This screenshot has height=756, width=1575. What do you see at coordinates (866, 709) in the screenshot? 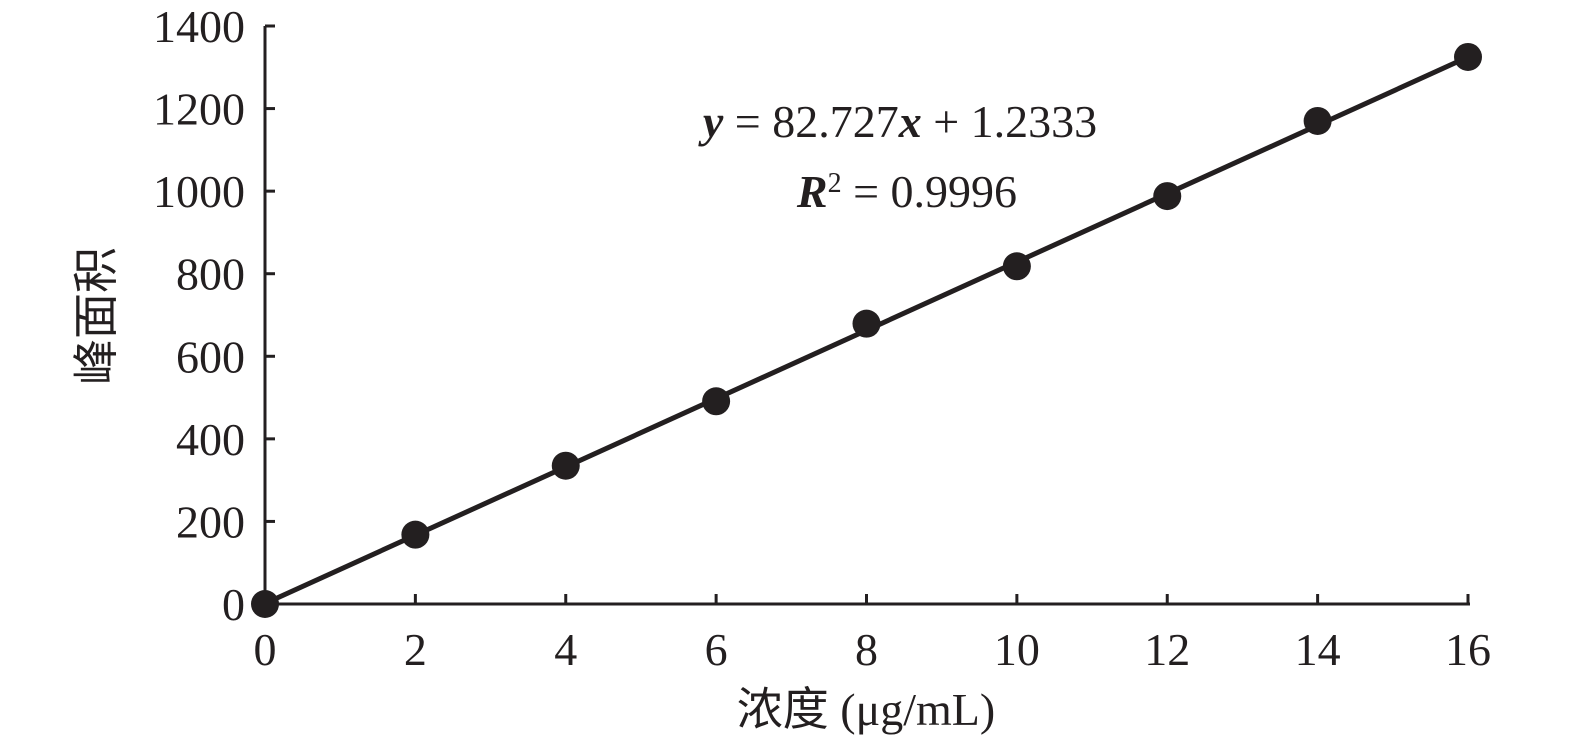
I see `x-axis-title: 浓度 (μg/mL)` at bounding box center [866, 709].